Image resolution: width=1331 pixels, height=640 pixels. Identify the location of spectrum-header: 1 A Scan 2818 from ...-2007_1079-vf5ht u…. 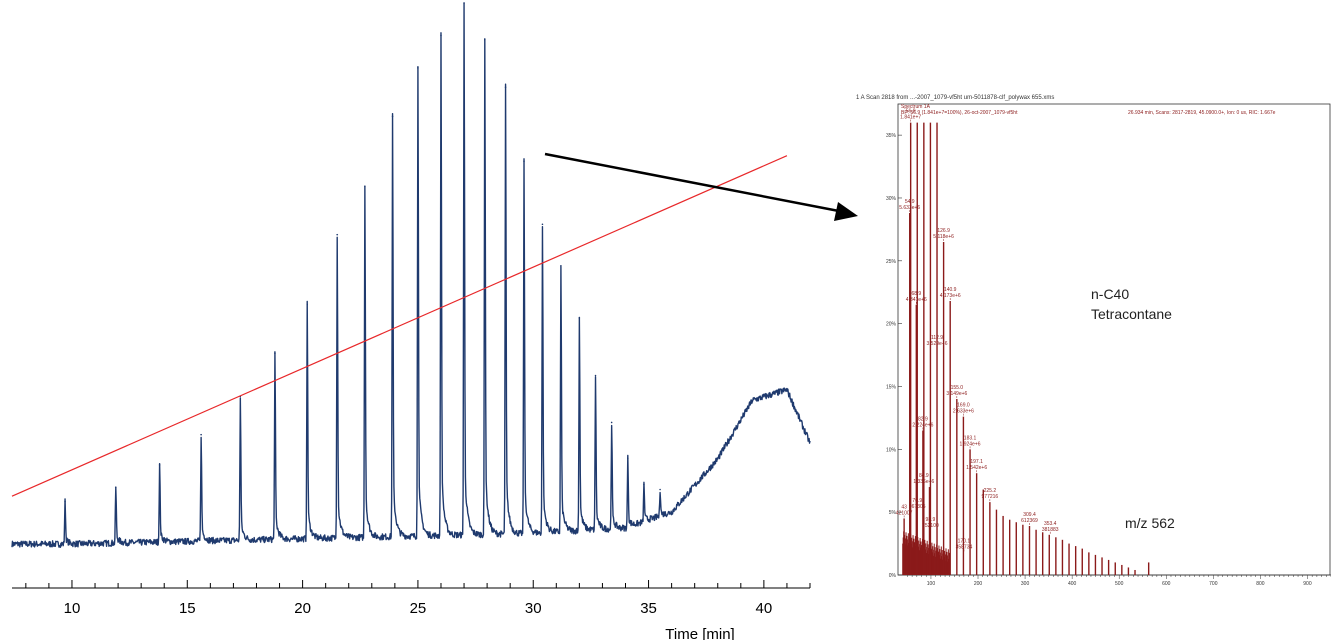
(955, 98).